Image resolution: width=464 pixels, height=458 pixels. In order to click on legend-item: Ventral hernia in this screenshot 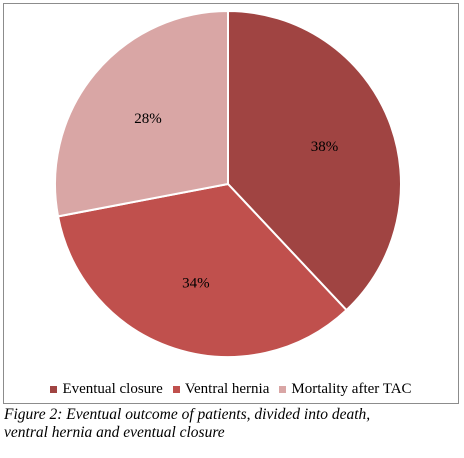, I will do `click(221, 389)`.